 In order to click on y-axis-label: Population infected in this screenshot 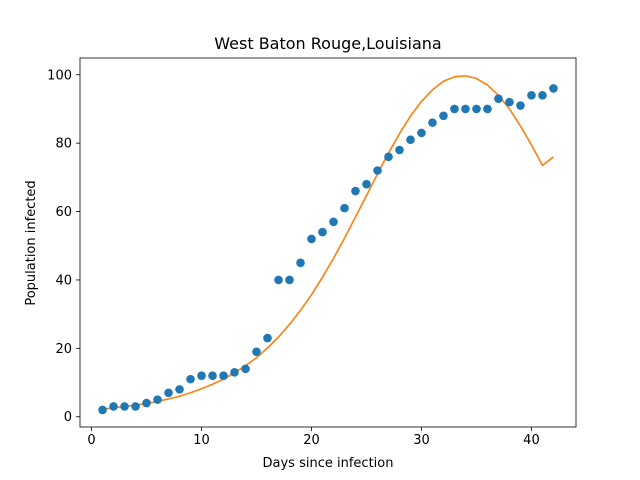, I will do `click(31, 242)`.